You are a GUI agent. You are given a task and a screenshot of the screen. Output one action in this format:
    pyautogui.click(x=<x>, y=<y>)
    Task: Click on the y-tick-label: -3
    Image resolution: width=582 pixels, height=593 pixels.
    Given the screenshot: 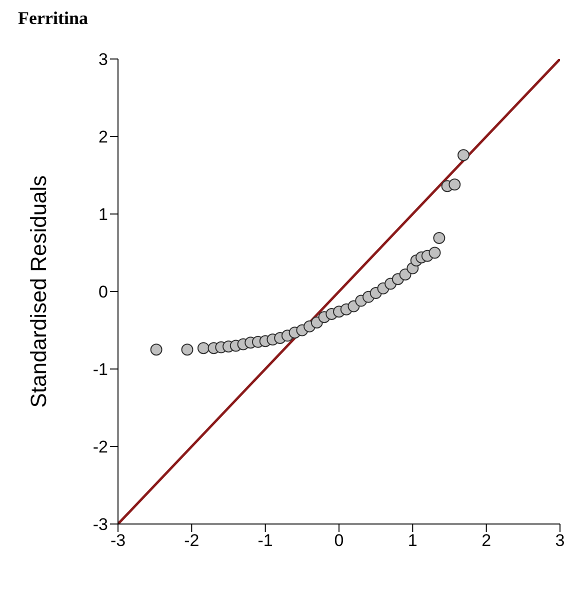 What is the action you would take?
    pyautogui.click(x=100, y=524)
    